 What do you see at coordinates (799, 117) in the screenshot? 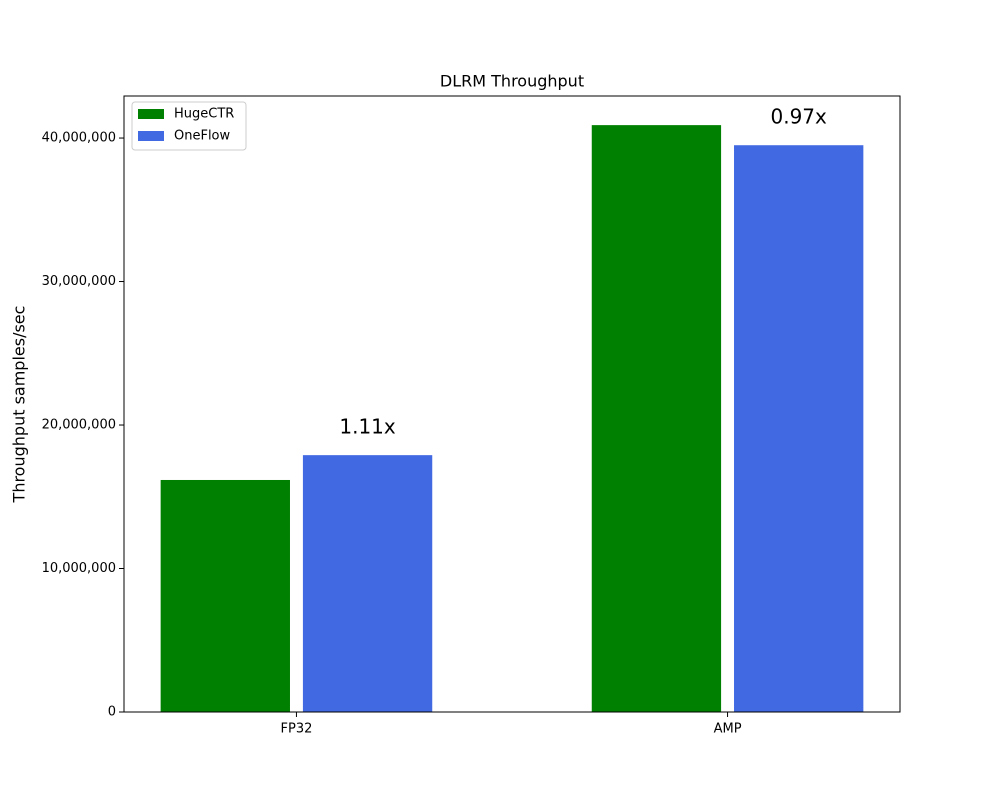
I see `annotation: 0.97x` at bounding box center [799, 117].